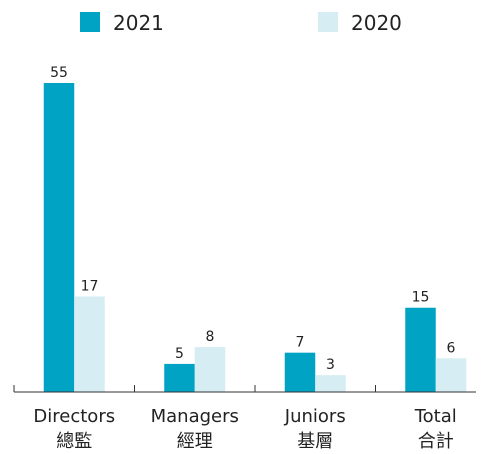 The width and height of the screenshot is (488, 454). I want to click on value-label: 15, so click(421, 298).